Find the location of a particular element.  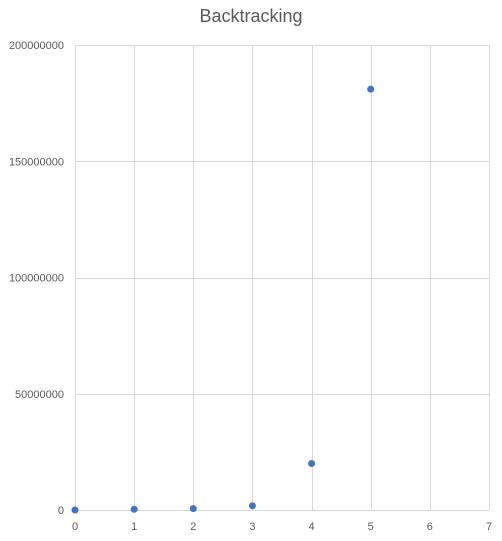

y-axis-tick-labels: 0 50000000 100000000 150000000 200000000 is located at coordinates (36, 278).